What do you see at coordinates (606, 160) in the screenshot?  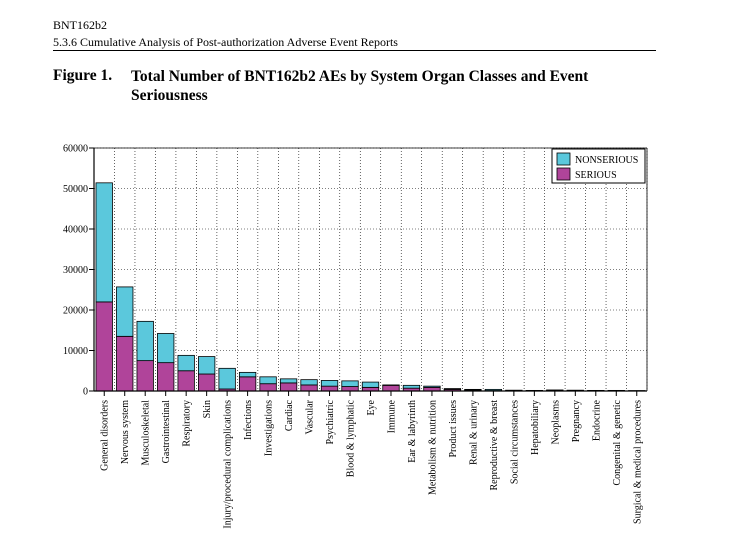 I see `legend-label: NONSERIOUS` at bounding box center [606, 160].